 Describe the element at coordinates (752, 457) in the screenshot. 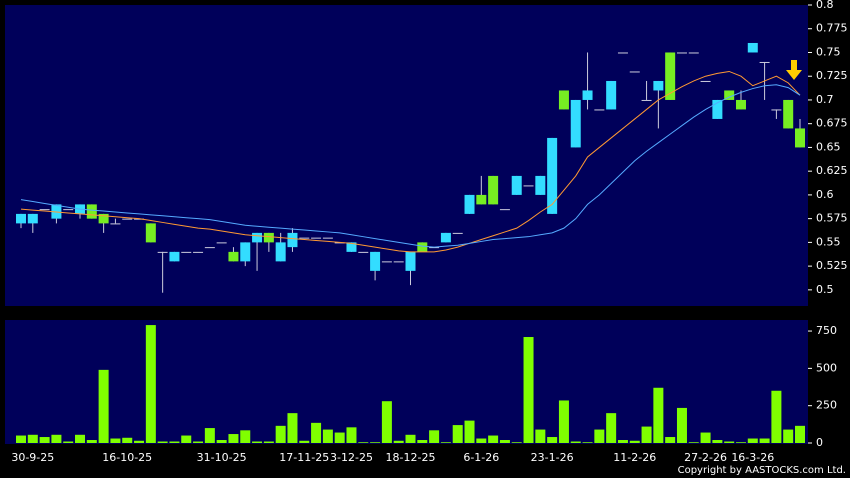

I see `x-tick-label: 16-3-26` at that location.